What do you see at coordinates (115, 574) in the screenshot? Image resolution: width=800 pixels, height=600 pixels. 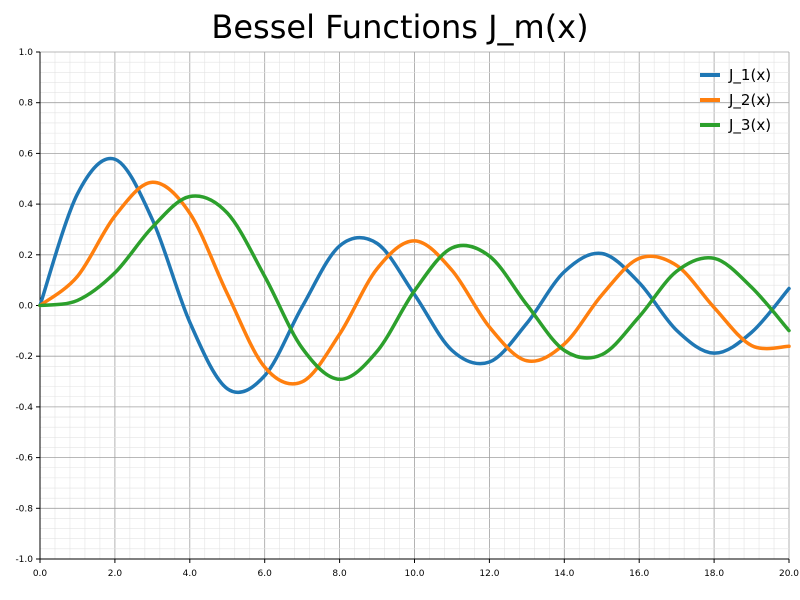 I see `x-tick-label: 2.0` at bounding box center [115, 574].